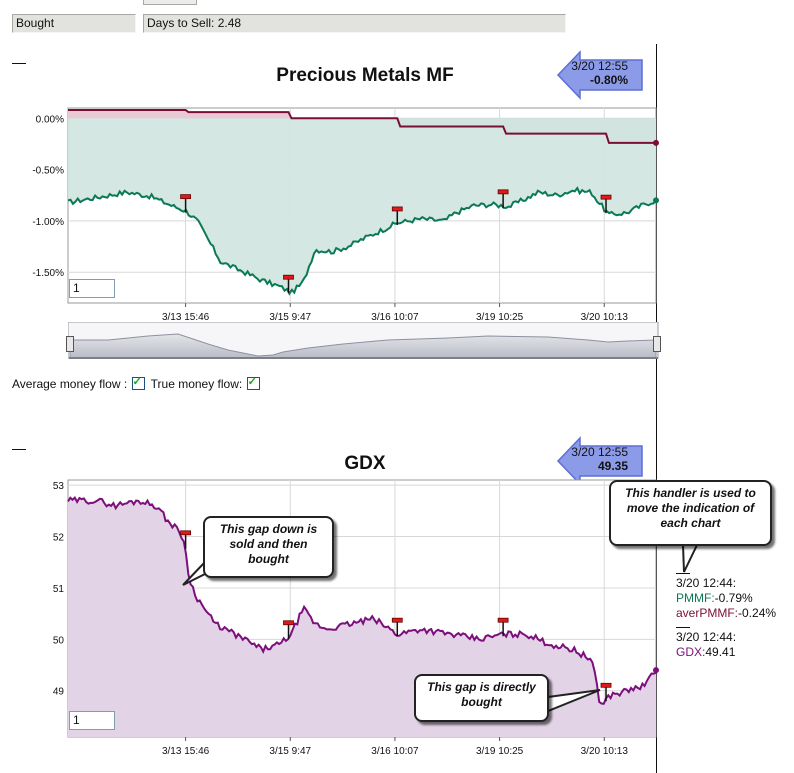 This screenshot has width=794, height=773. What do you see at coordinates (707, 613) in the screenshot?
I see `aver-pmmf-label: averPMMF:` at bounding box center [707, 613].